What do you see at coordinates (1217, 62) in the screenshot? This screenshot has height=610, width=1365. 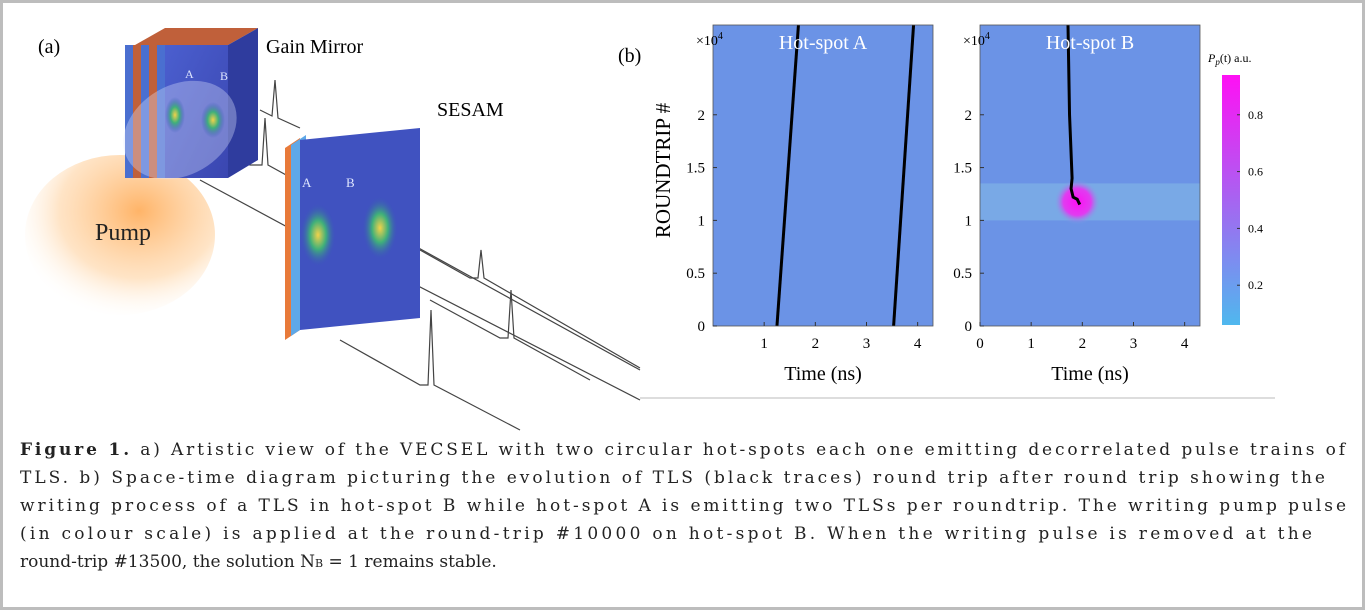 I see `colorbar-label-part: p` at bounding box center [1217, 62].